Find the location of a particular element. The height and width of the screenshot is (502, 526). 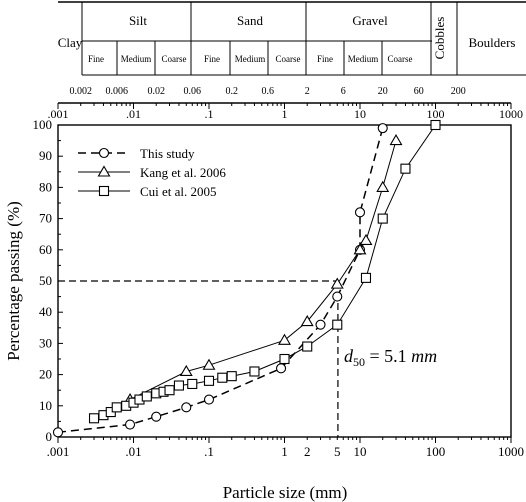

y-tick-label: 60 is located at coordinates (45, 249).